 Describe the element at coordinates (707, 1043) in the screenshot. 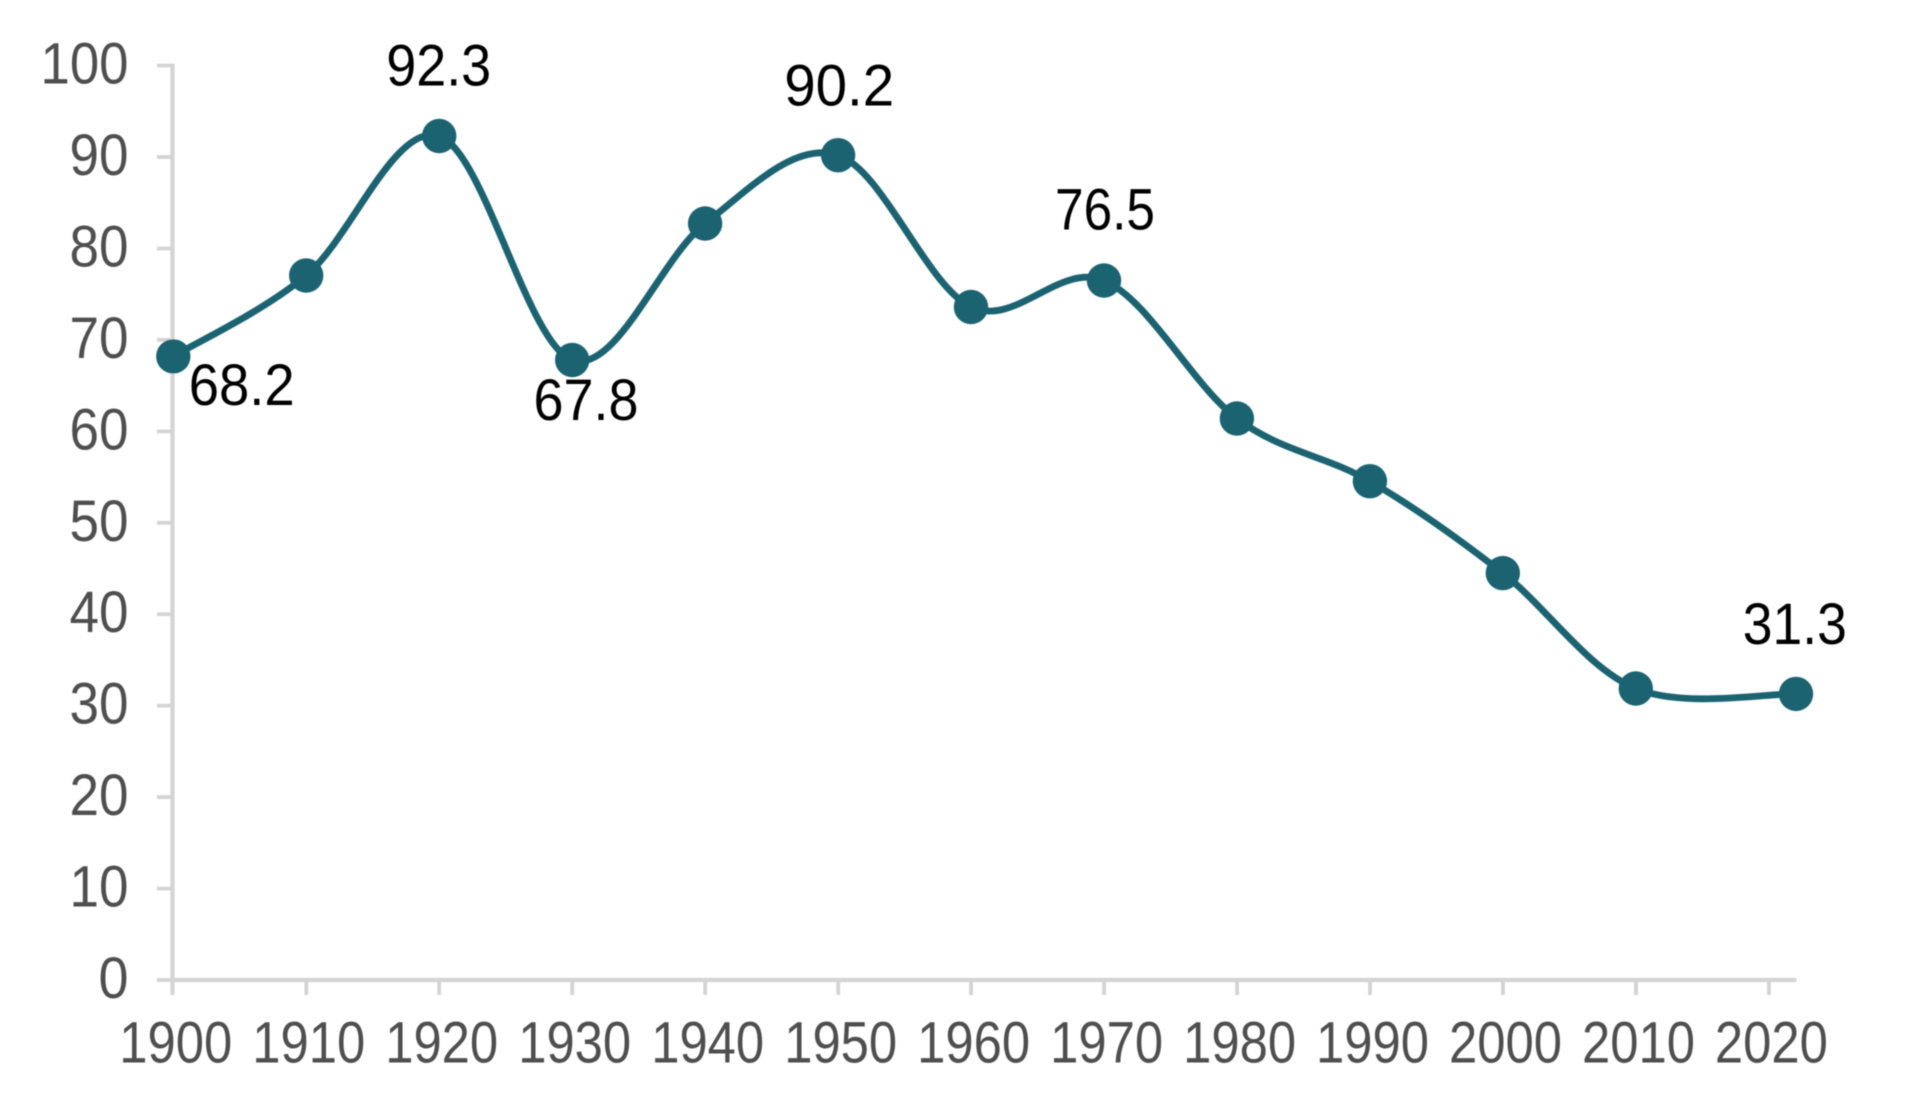

I see `svg-text: 1940` at that location.